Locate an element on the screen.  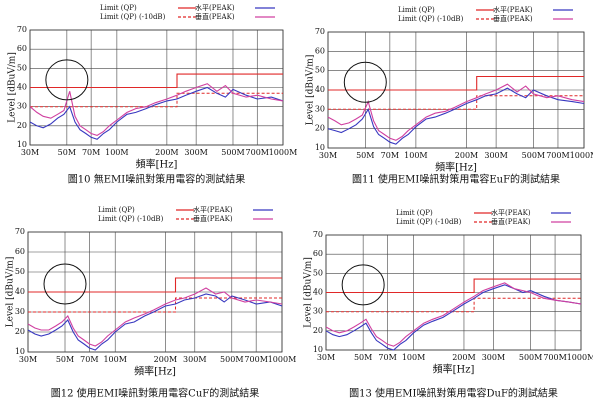
caption: 圖13 使用EMI噪訊對策用電容DuF的測試結果 is located at coordinates (453, 393).